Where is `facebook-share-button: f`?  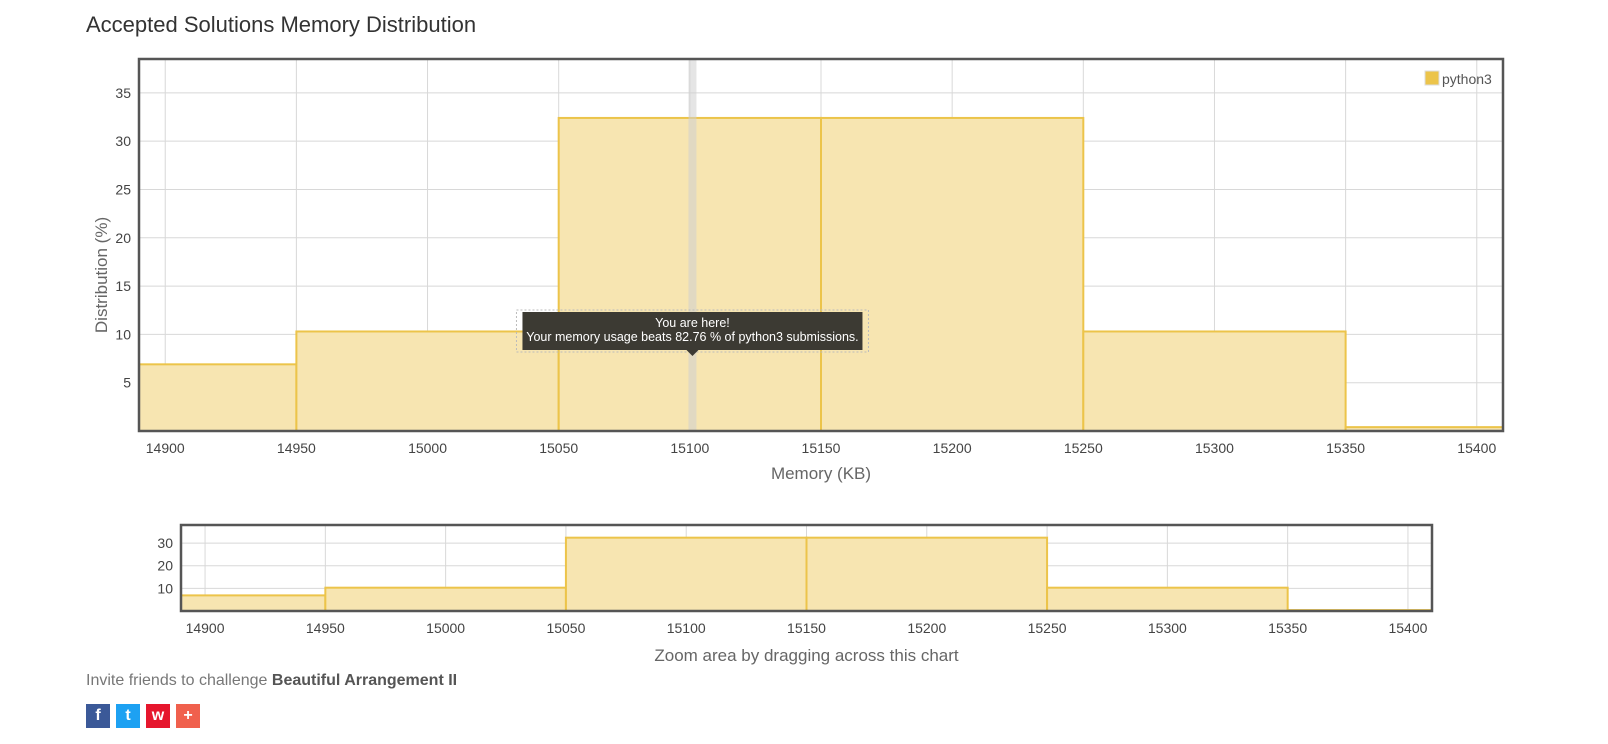 facebook-share-button: f is located at coordinates (98, 716).